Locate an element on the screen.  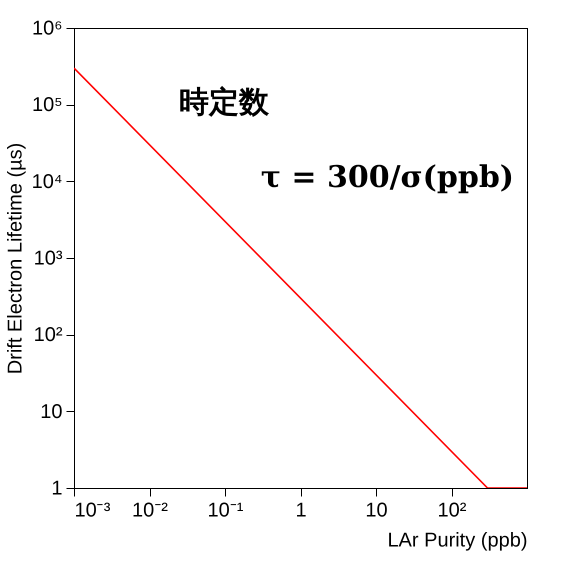
y-tick-label: 10⁶ is located at coordinates (47, 29).